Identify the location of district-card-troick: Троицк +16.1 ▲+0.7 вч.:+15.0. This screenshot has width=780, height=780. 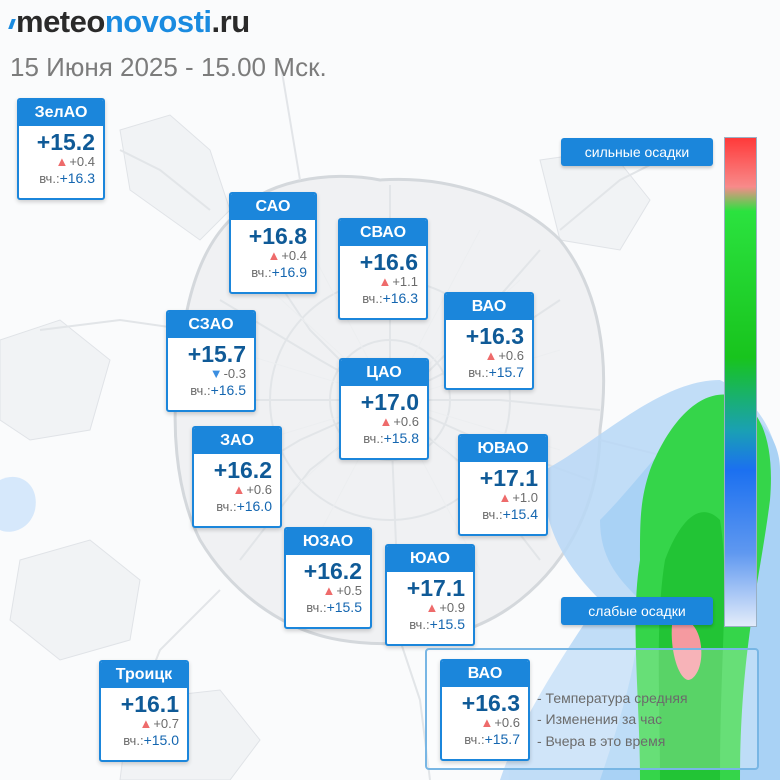
(144, 711).